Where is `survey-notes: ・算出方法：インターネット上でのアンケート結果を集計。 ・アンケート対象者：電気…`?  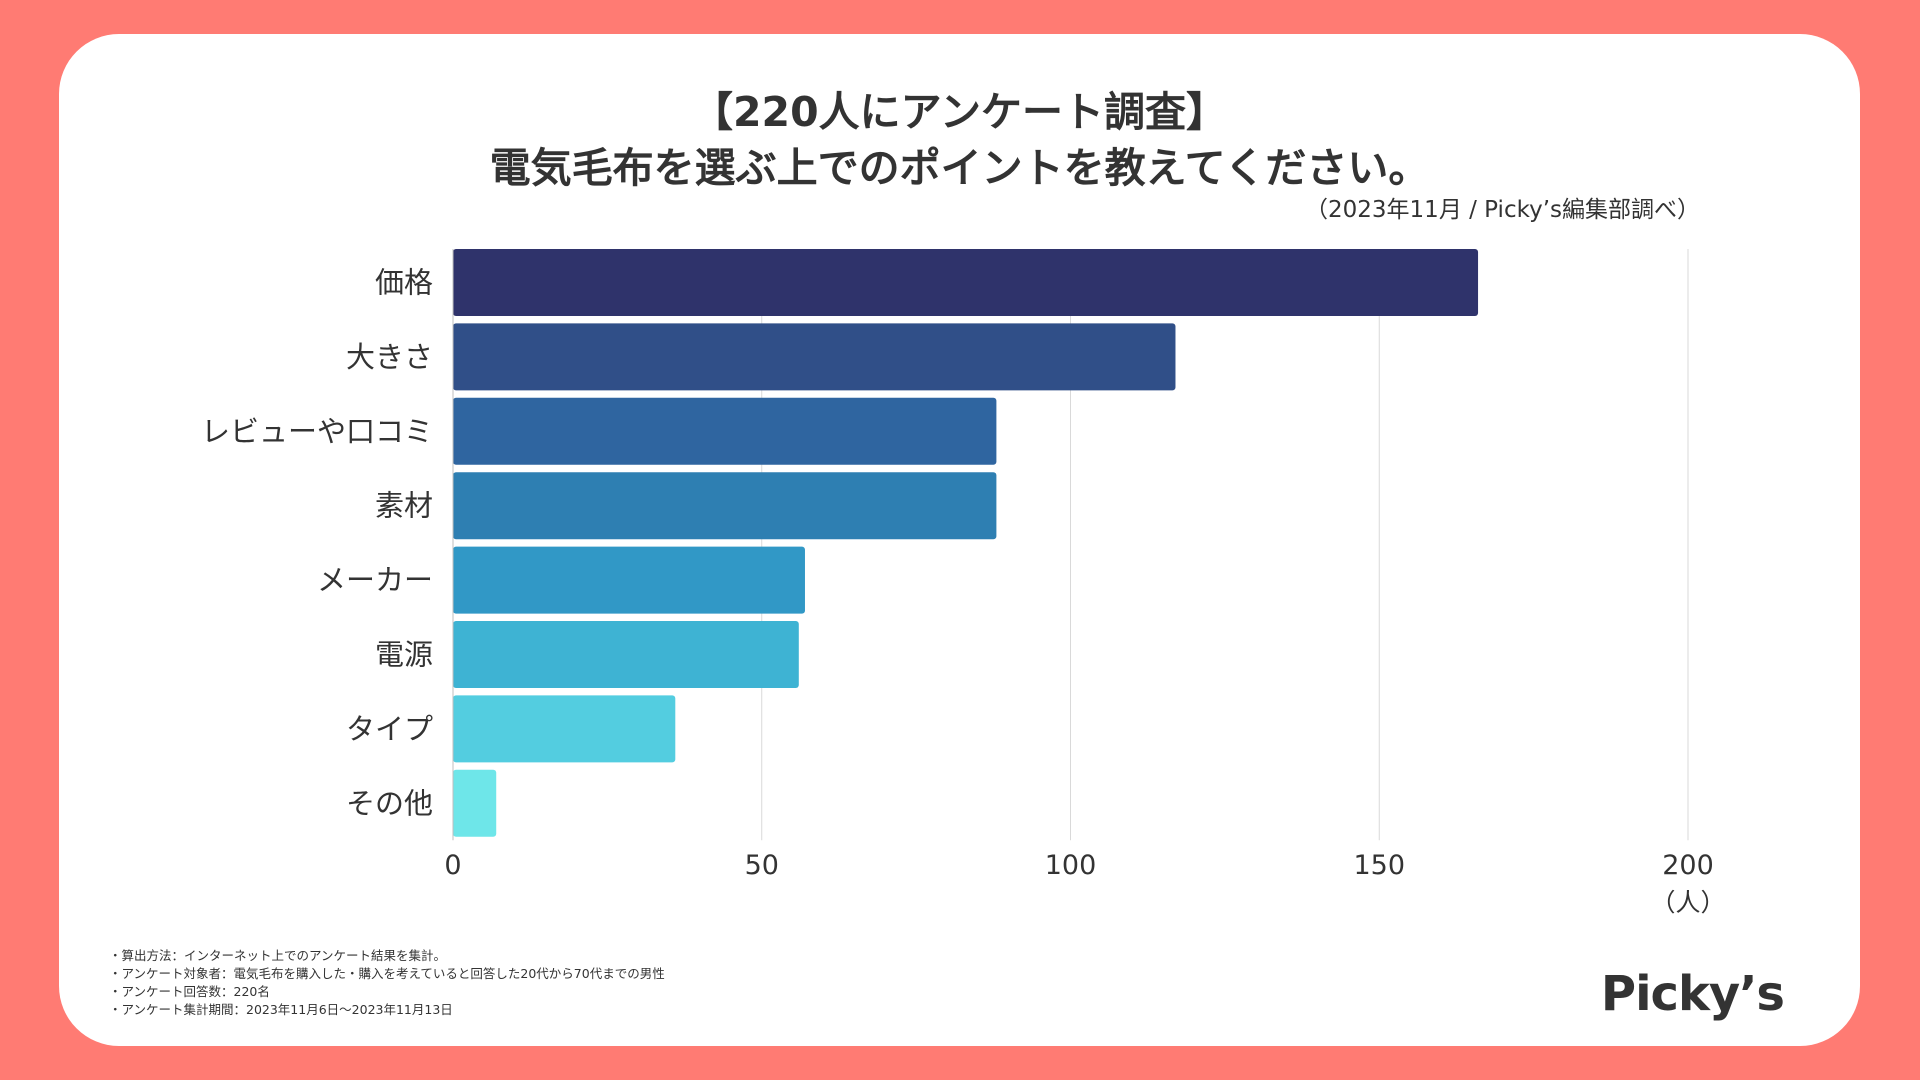
survey-notes: ・算出方法：インターネット上でのアンケート結果を集計。 ・アンケート対象者：電気… is located at coordinates (387, 983).